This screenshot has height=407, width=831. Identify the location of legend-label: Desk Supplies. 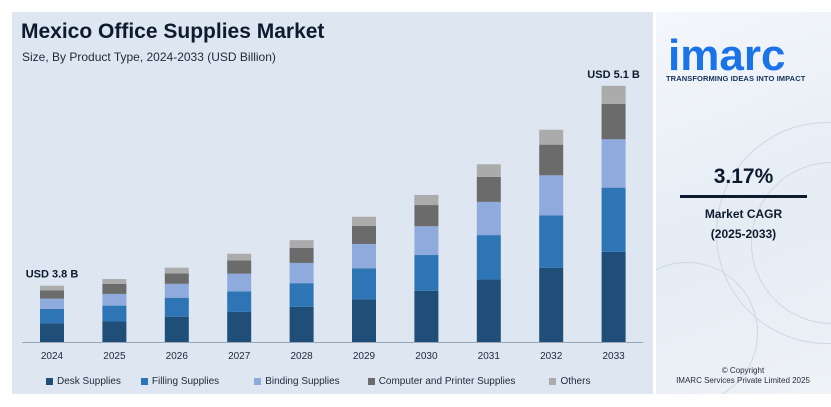
(89, 381).